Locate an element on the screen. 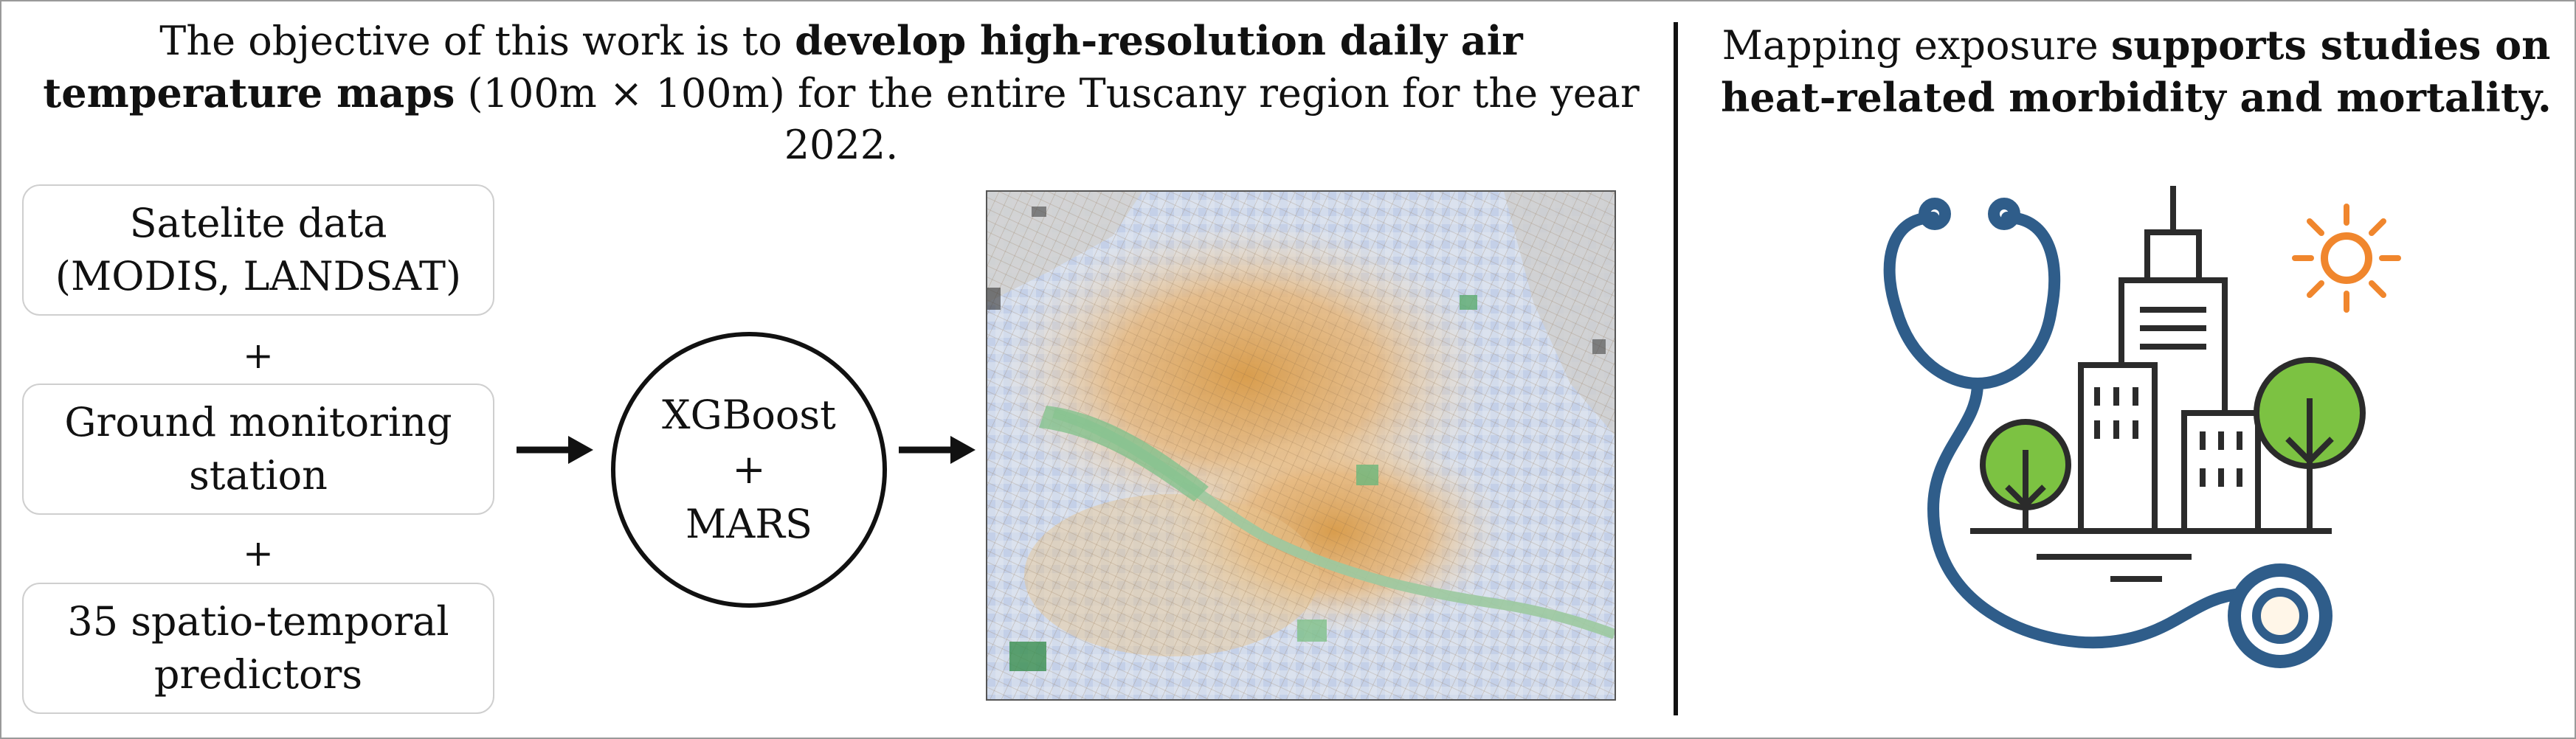 Image resolution: width=2576 pixels, height=739 pixels. arrow-to-map is located at coordinates (938, 450).